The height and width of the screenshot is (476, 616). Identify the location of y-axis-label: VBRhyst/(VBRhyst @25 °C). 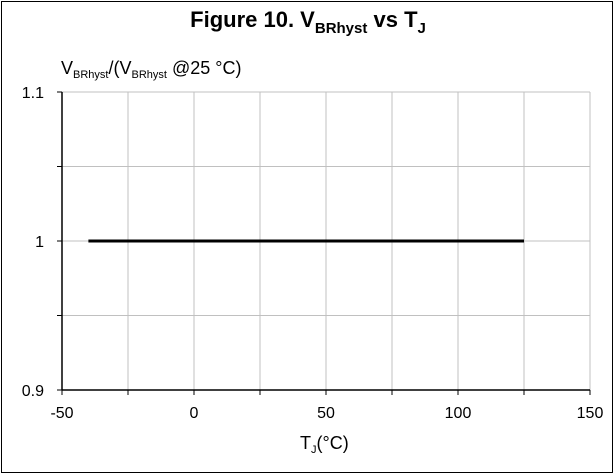
(151, 69).